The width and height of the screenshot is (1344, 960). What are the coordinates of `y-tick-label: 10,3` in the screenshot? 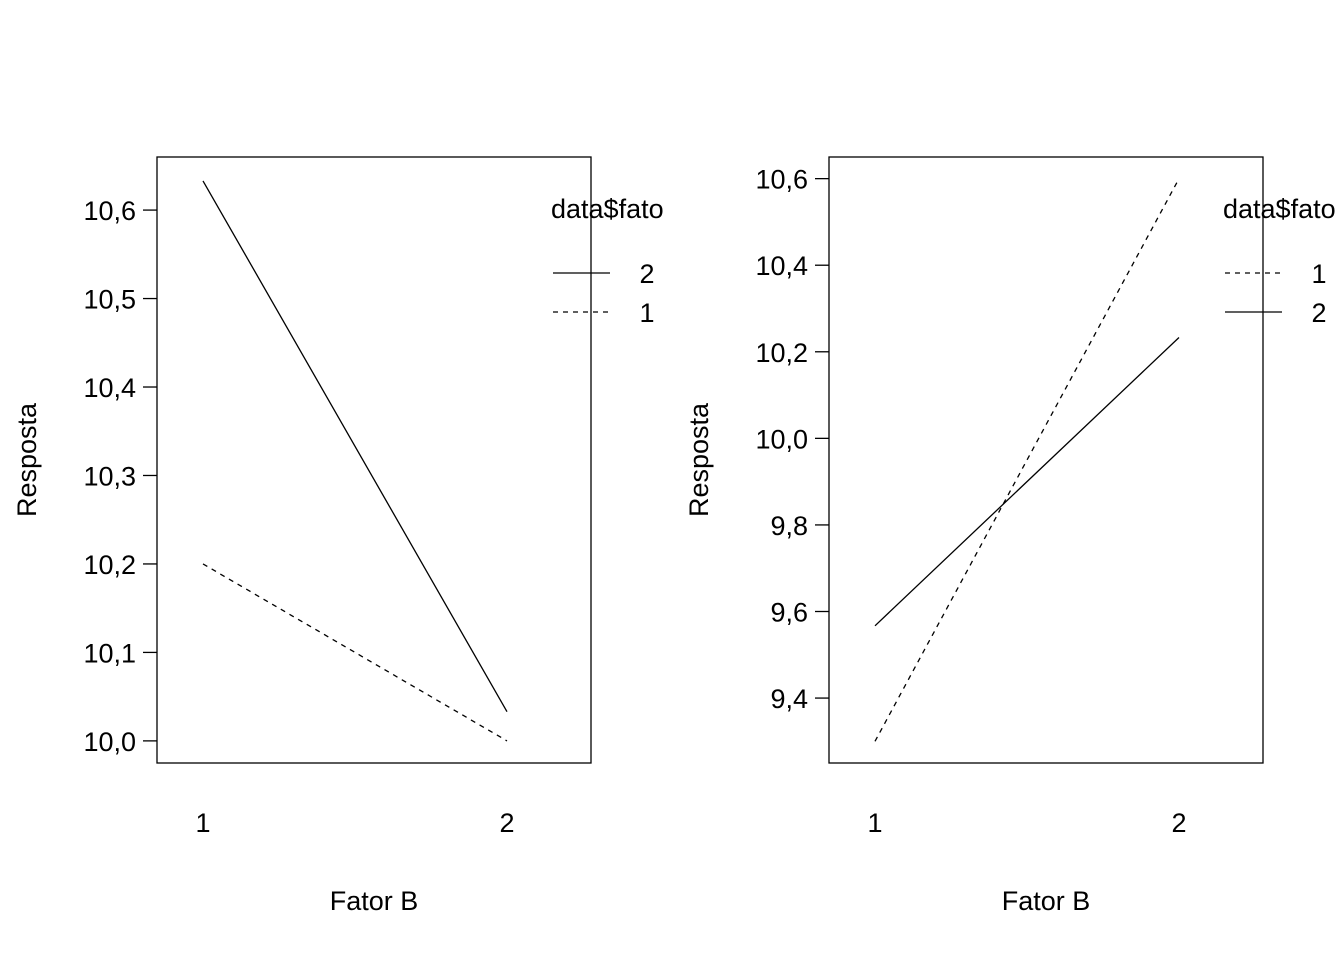 It's located at (109, 476).